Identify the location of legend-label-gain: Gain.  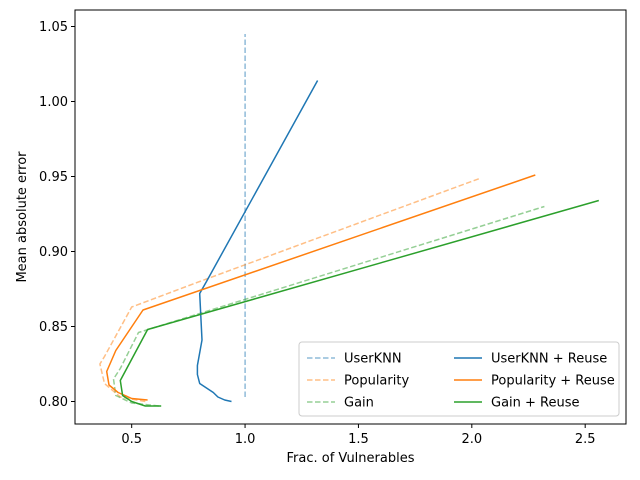
(359, 403).